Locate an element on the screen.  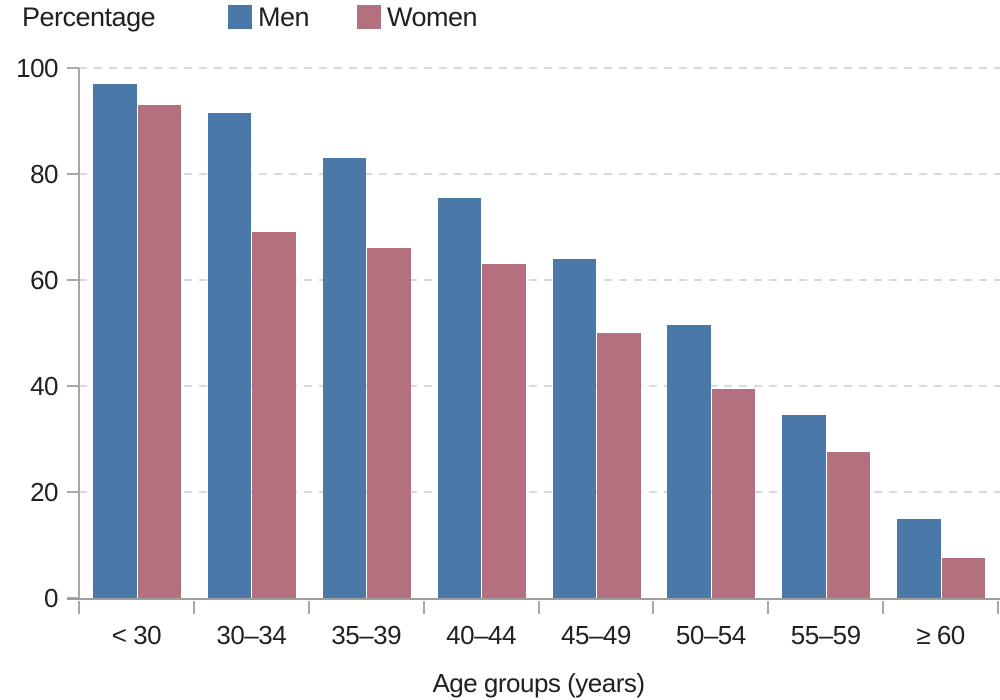
x-tick-label-4: 40–44 is located at coordinates (481, 635).